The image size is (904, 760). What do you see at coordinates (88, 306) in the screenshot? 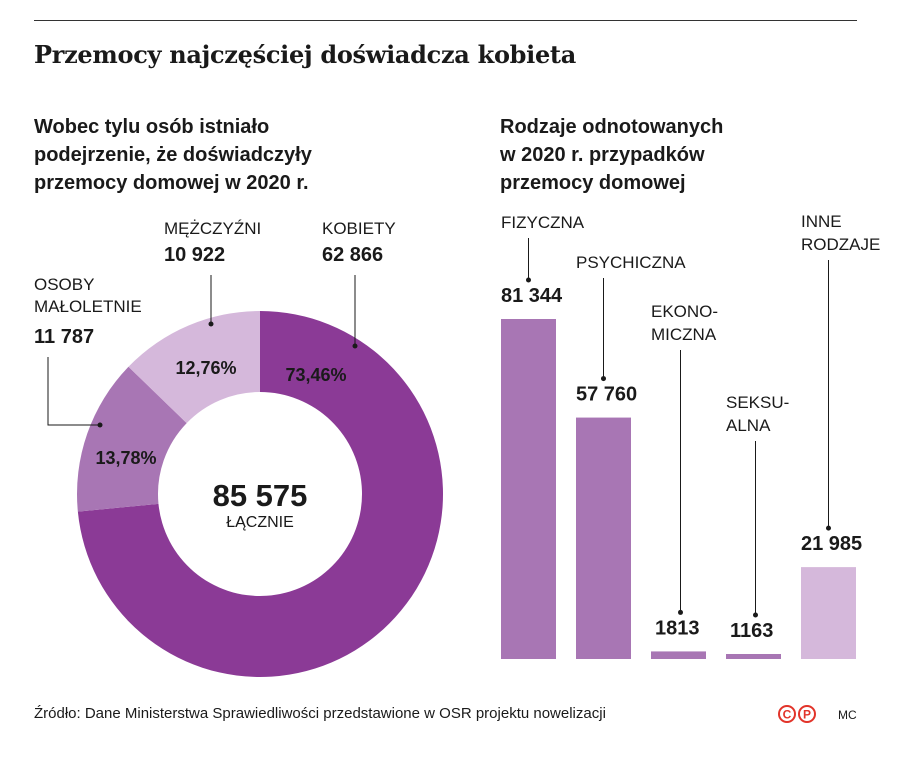
I see `donut-category-label: MAŁOLETNIE` at bounding box center [88, 306].